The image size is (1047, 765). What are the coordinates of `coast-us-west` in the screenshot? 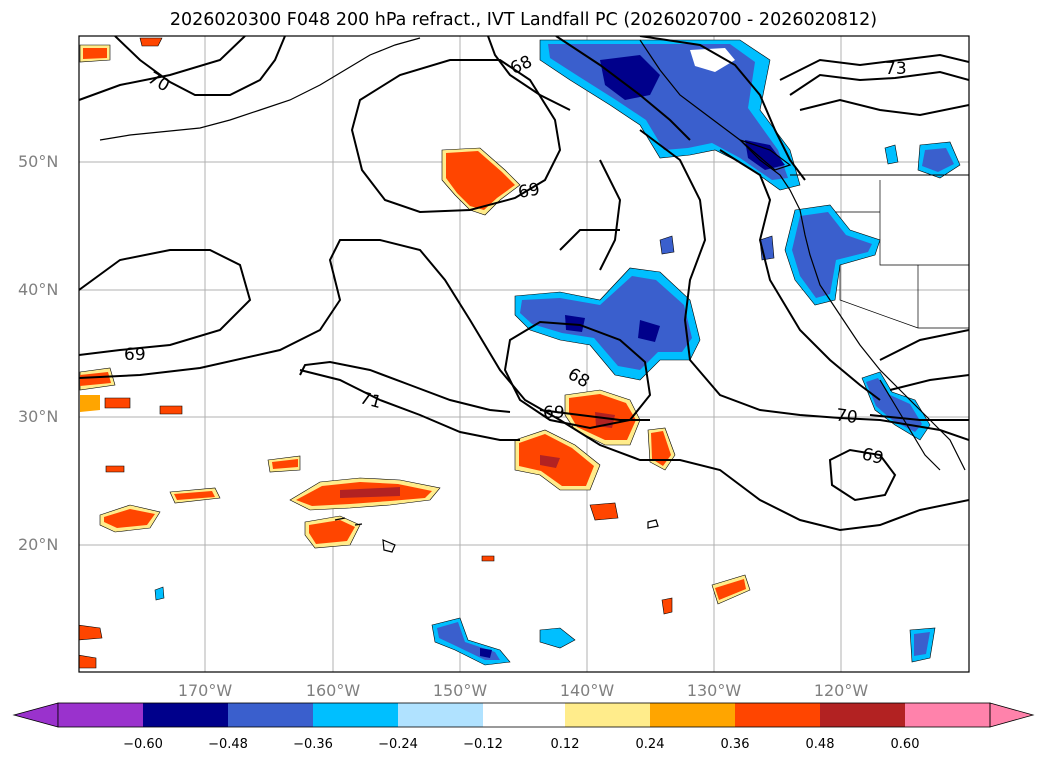 It's located at (877, 330).